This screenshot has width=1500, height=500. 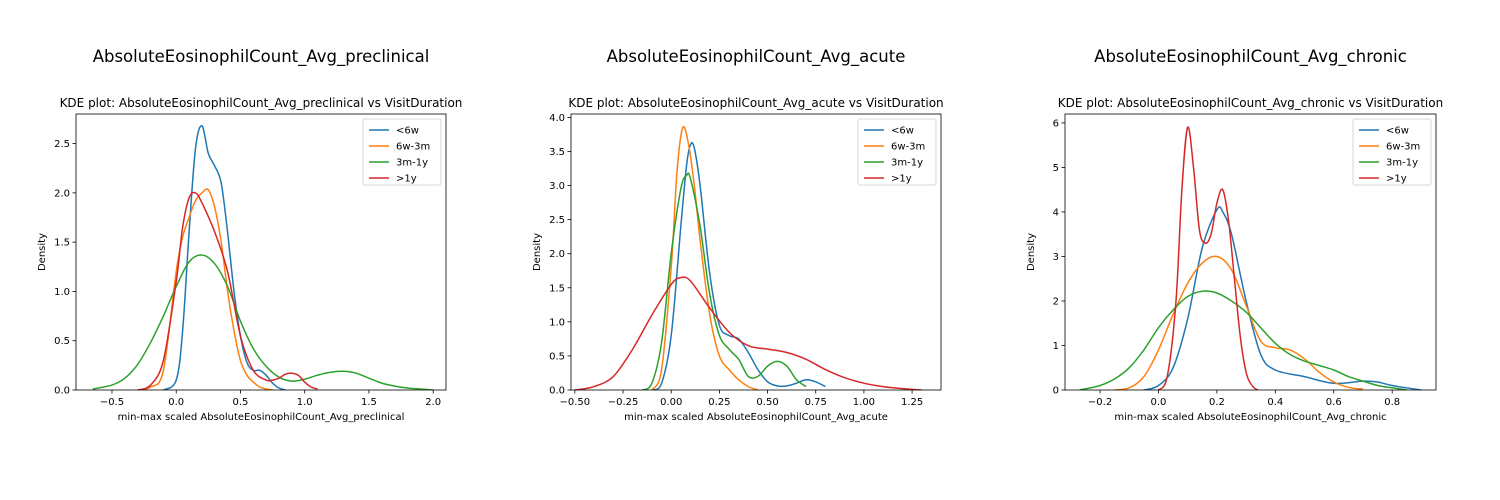 I want to click on suptitle: AbsoluteEosinophilCount_Avg_chronic, so click(x=1250, y=57).